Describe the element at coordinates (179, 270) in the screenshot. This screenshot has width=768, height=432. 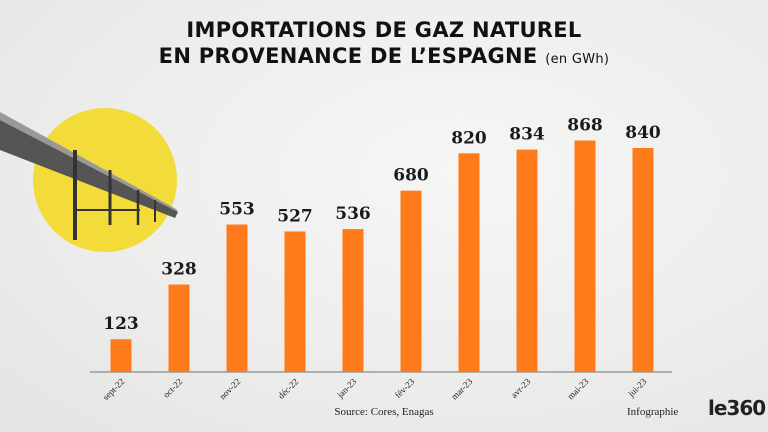
I see `data-label: 328` at that location.